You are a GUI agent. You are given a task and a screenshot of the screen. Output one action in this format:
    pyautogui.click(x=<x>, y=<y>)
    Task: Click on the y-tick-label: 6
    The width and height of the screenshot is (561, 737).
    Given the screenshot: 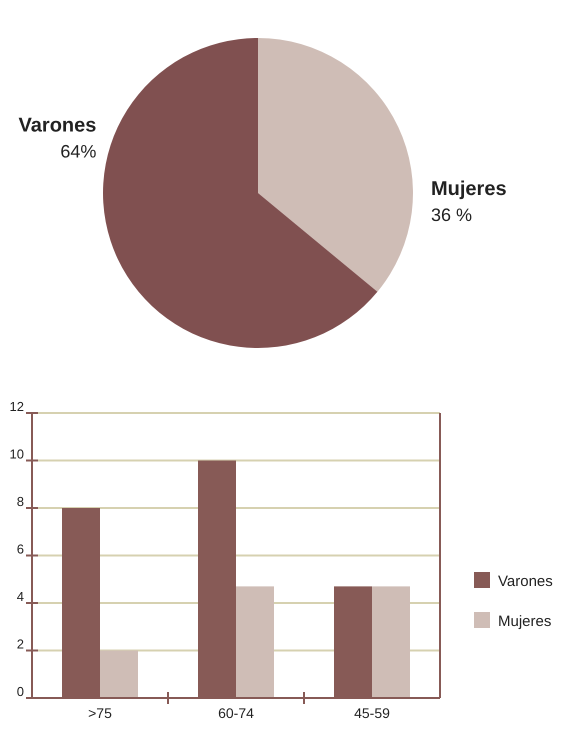 What is the action you would take?
    pyautogui.click(x=20, y=549)
    